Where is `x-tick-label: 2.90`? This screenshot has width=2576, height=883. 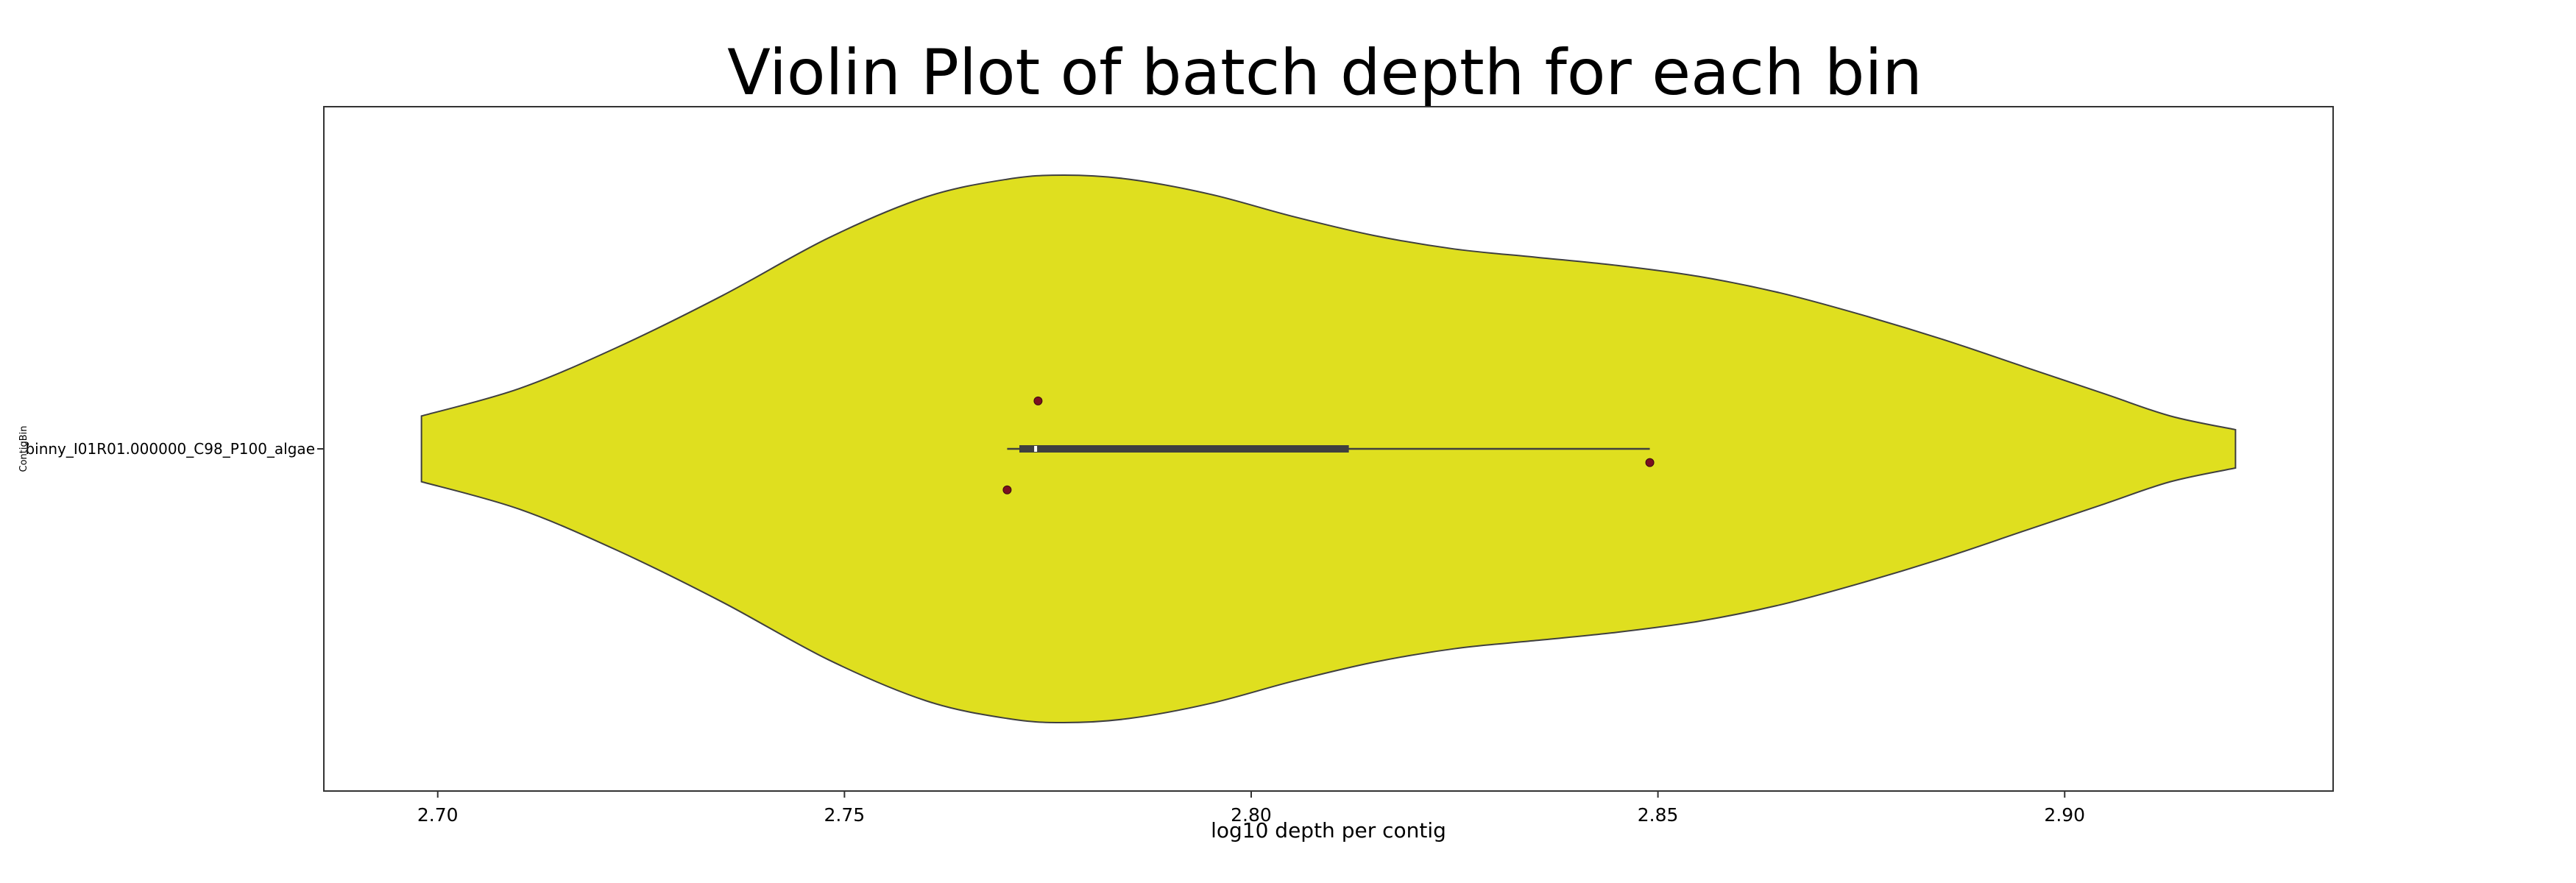 x-tick-label: 2.90 is located at coordinates (2064, 815).